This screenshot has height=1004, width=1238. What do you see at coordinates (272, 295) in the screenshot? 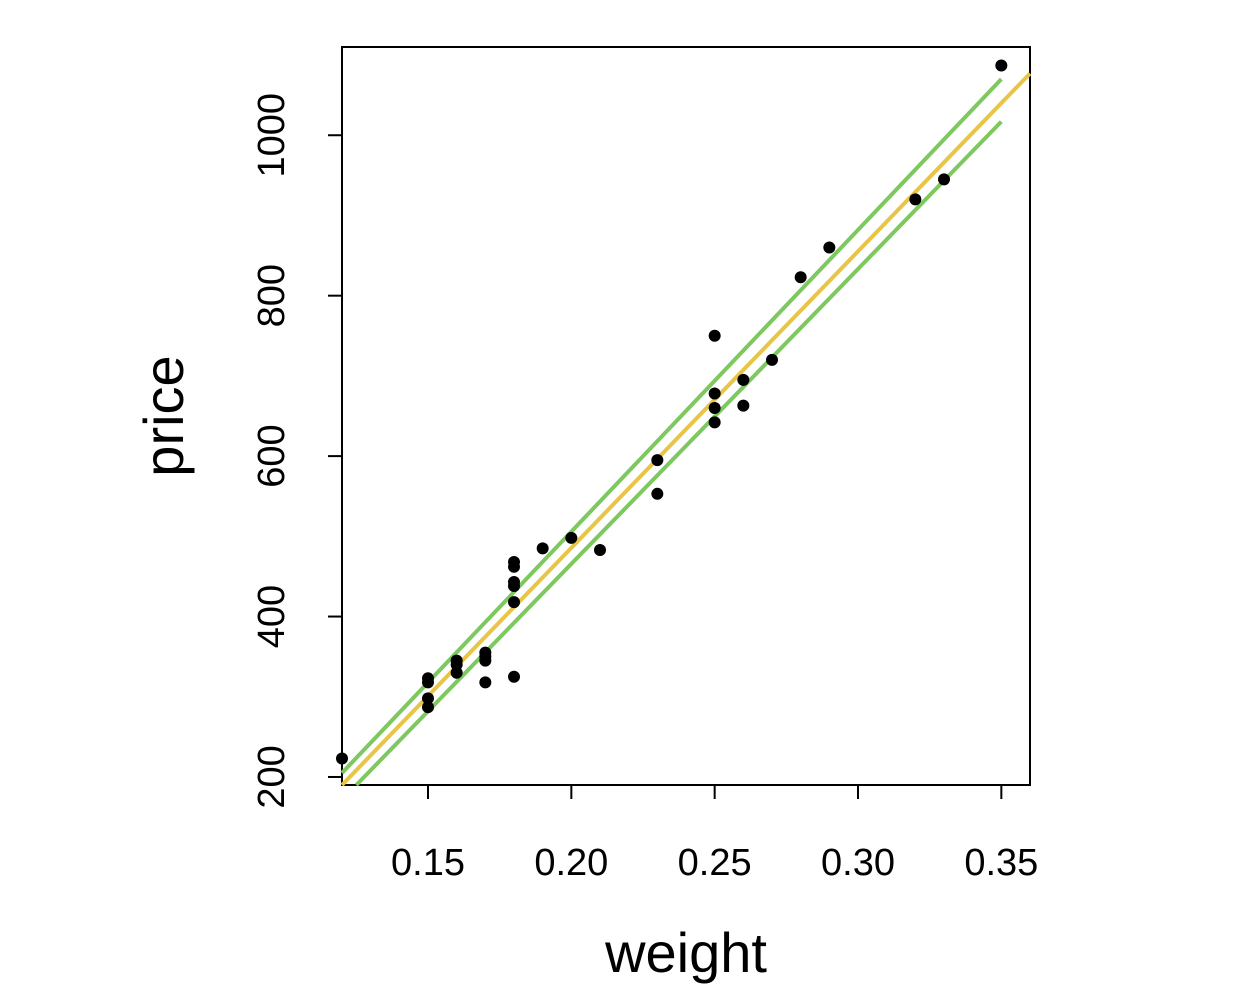
I see `y-tick-label: 800` at bounding box center [272, 295].